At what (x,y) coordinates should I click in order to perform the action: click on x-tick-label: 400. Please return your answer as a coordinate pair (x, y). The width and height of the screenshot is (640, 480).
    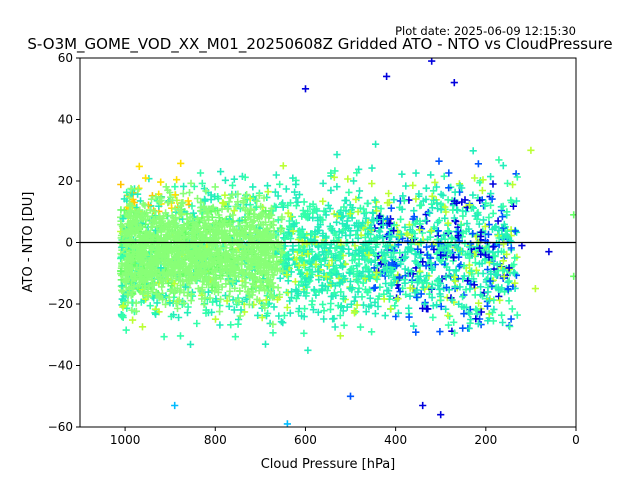
    Looking at the image, I should click on (395, 440).